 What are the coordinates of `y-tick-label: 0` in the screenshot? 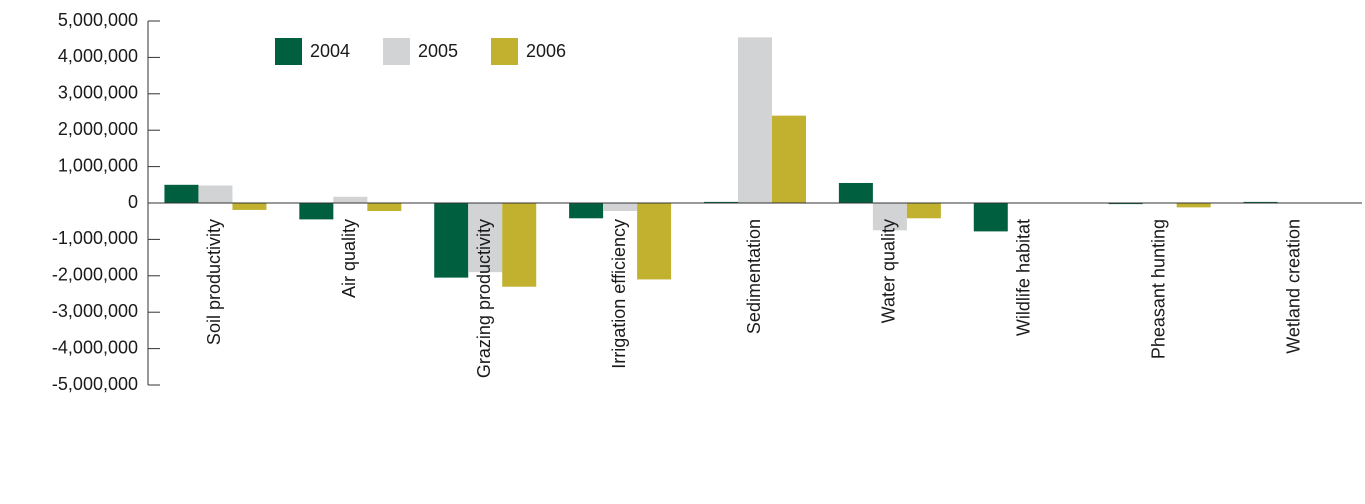 It's located at (133, 202).